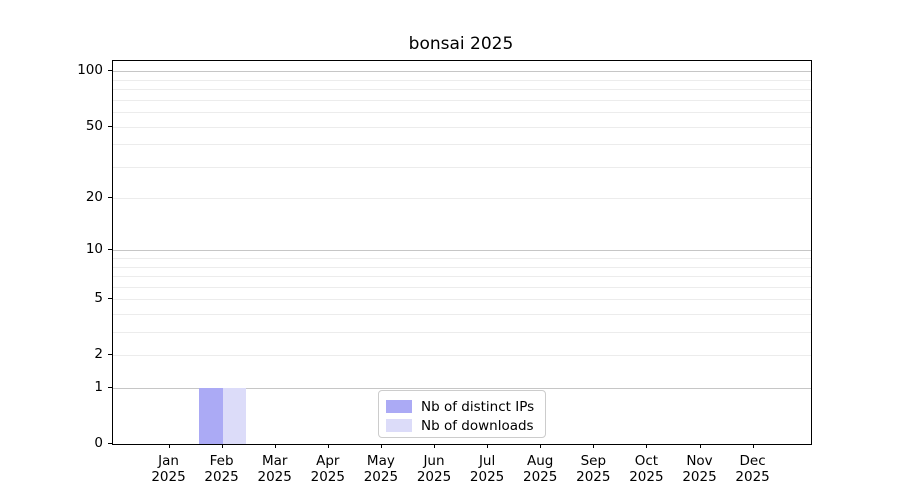  Describe the element at coordinates (98, 354) in the screenshot. I see `y-tick-label: 2` at that location.